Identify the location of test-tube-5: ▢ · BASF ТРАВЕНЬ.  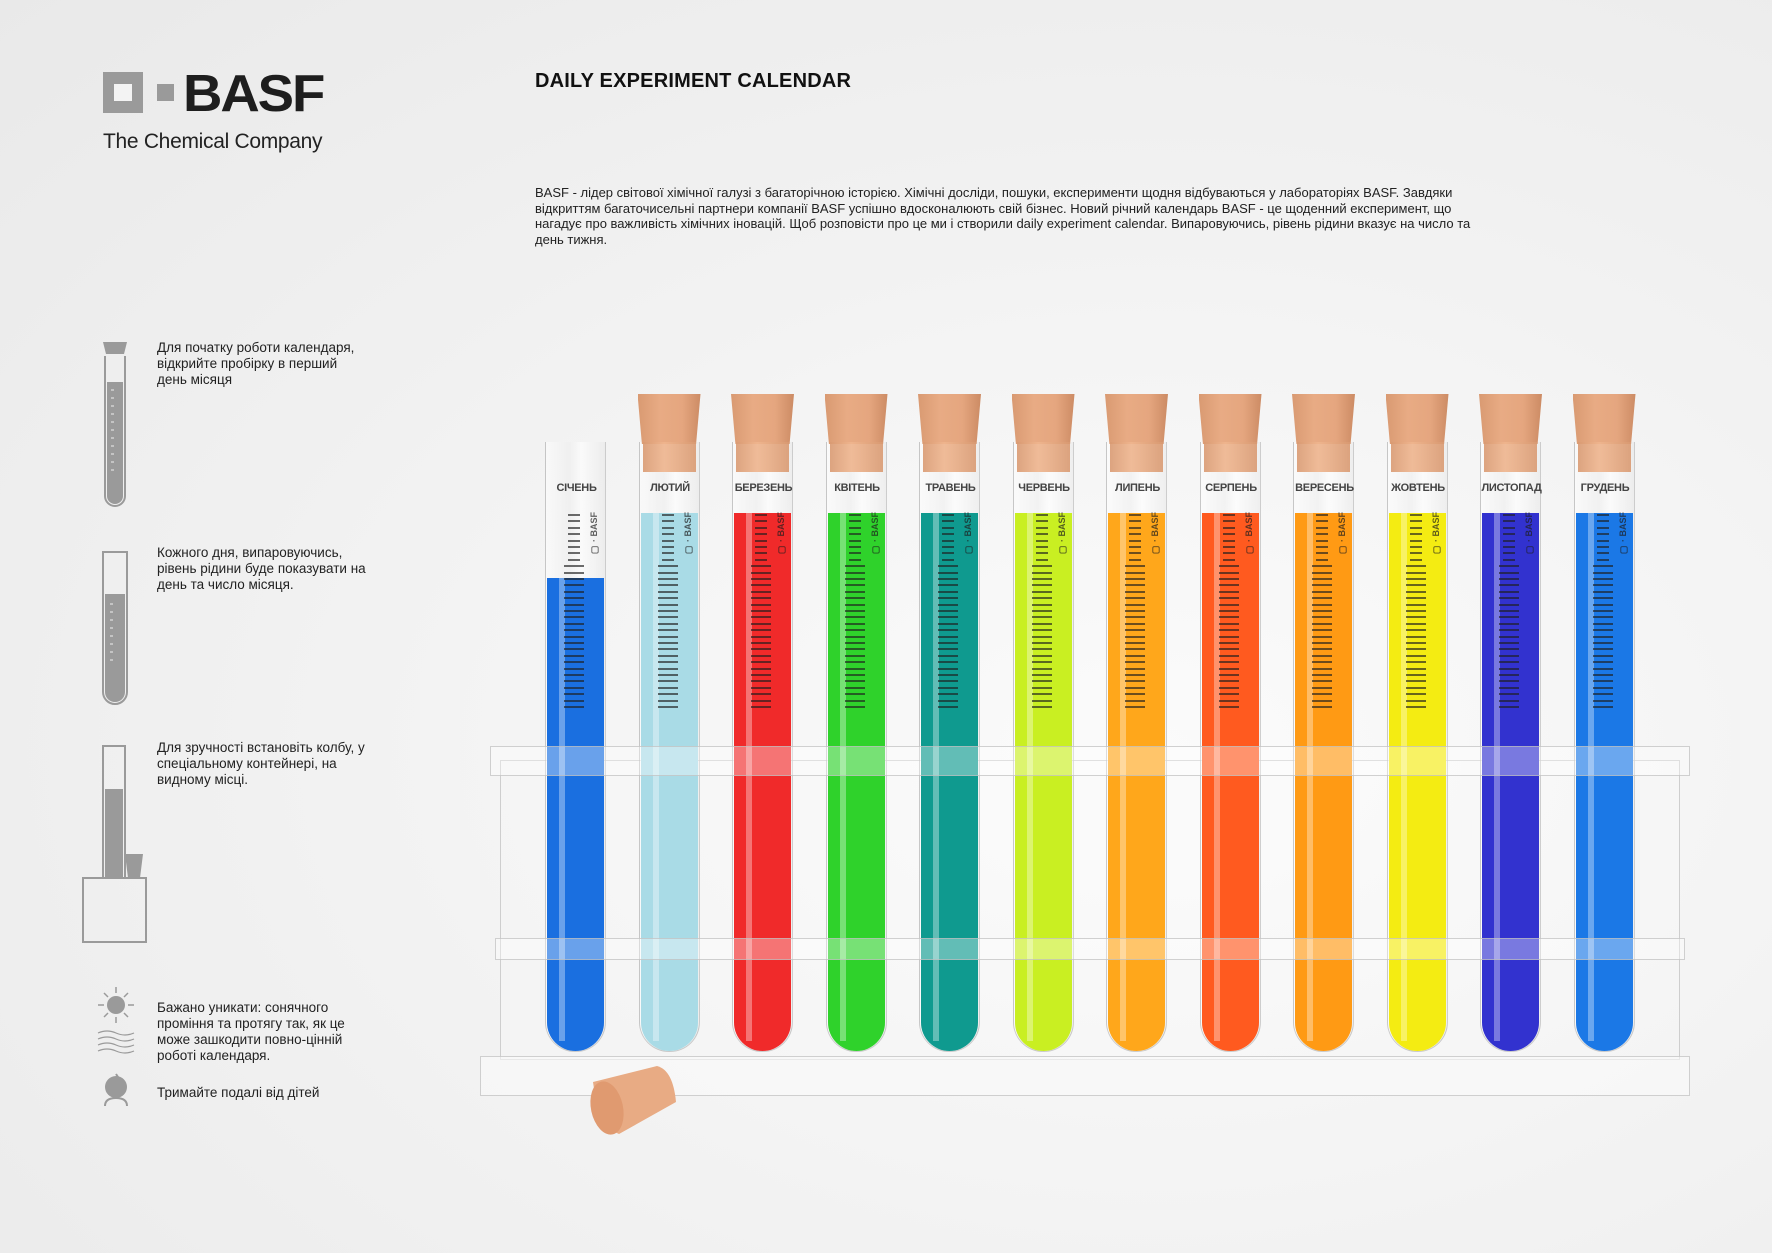
(949, 723).